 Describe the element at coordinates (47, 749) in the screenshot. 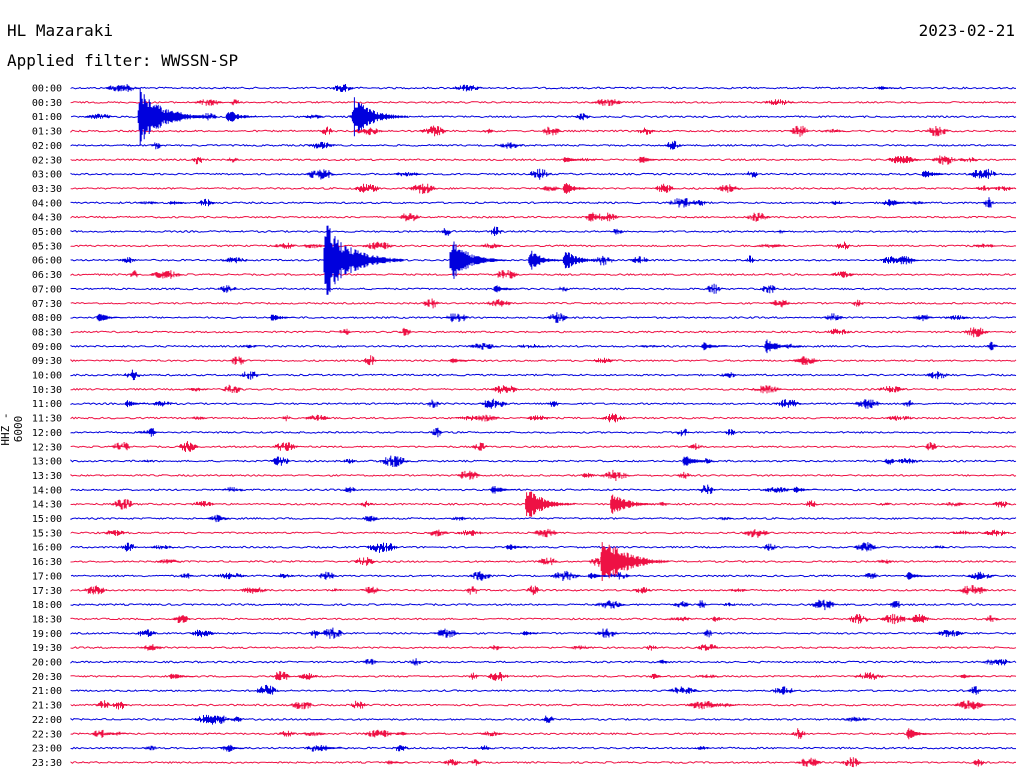

I see `row-time-label: 23:00` at that location.